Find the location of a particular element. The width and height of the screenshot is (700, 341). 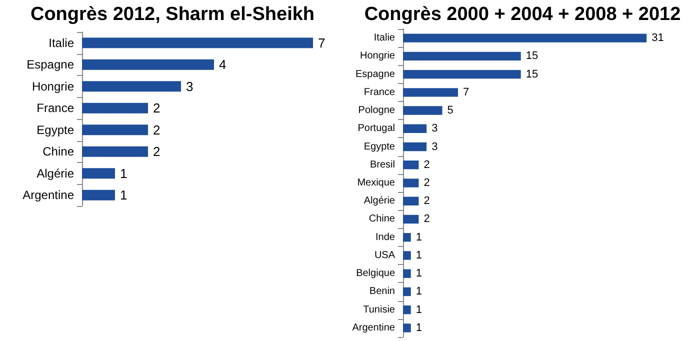

chart-title: Congrès 2012, Sharm el-Sheikh is located at coordinates (172, 14).